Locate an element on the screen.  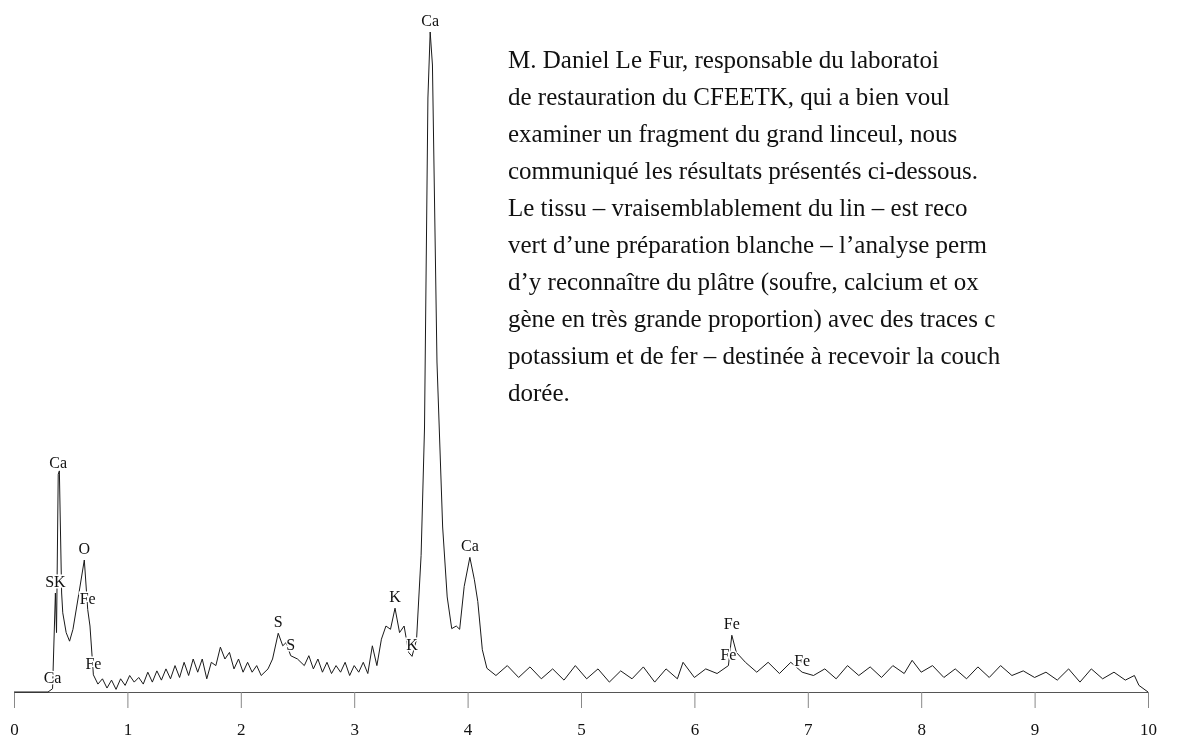
annotation: d’y reconnaître du plâtre (soufre, calcium et ox is located at coordinates (744, 282).